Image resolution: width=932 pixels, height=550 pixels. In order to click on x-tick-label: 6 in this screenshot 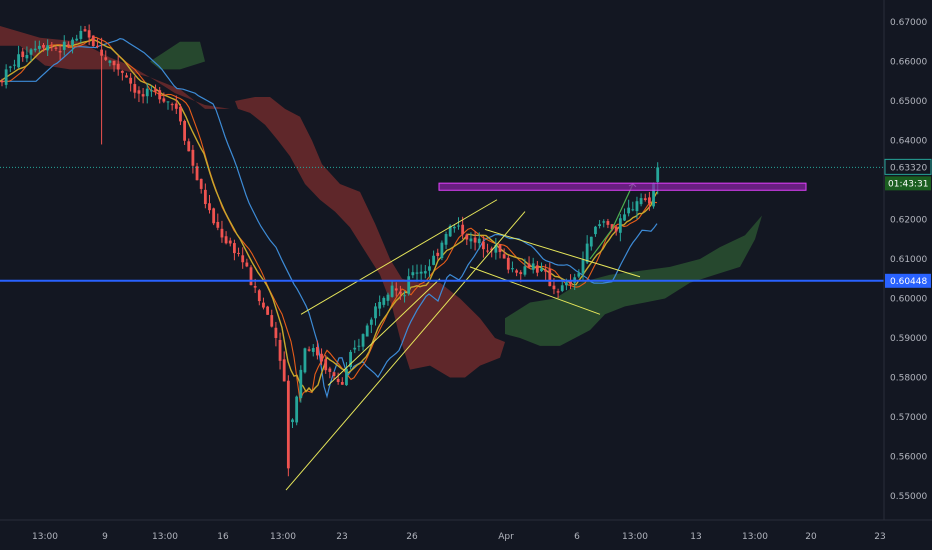, I will do `click(577, 537)`.